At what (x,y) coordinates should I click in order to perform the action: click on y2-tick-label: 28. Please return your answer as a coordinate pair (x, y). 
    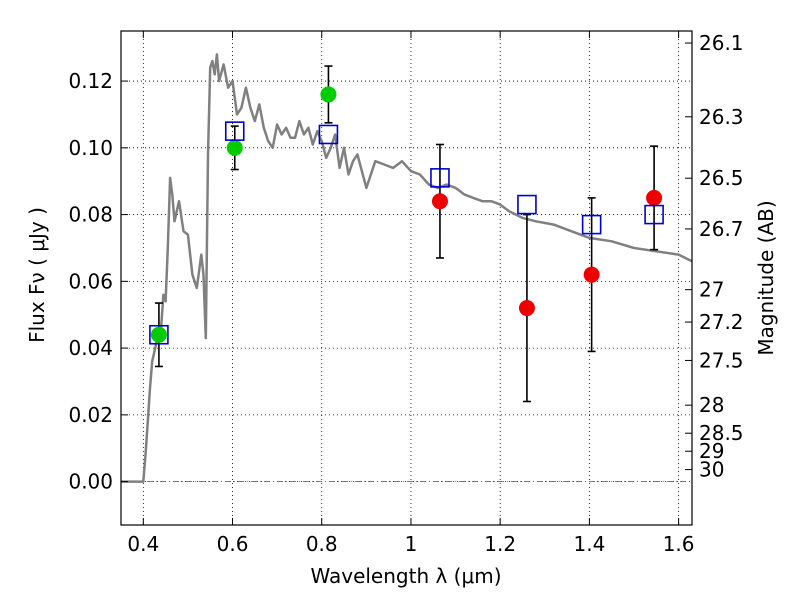
    Looking at the image, I should click on (711, 405).